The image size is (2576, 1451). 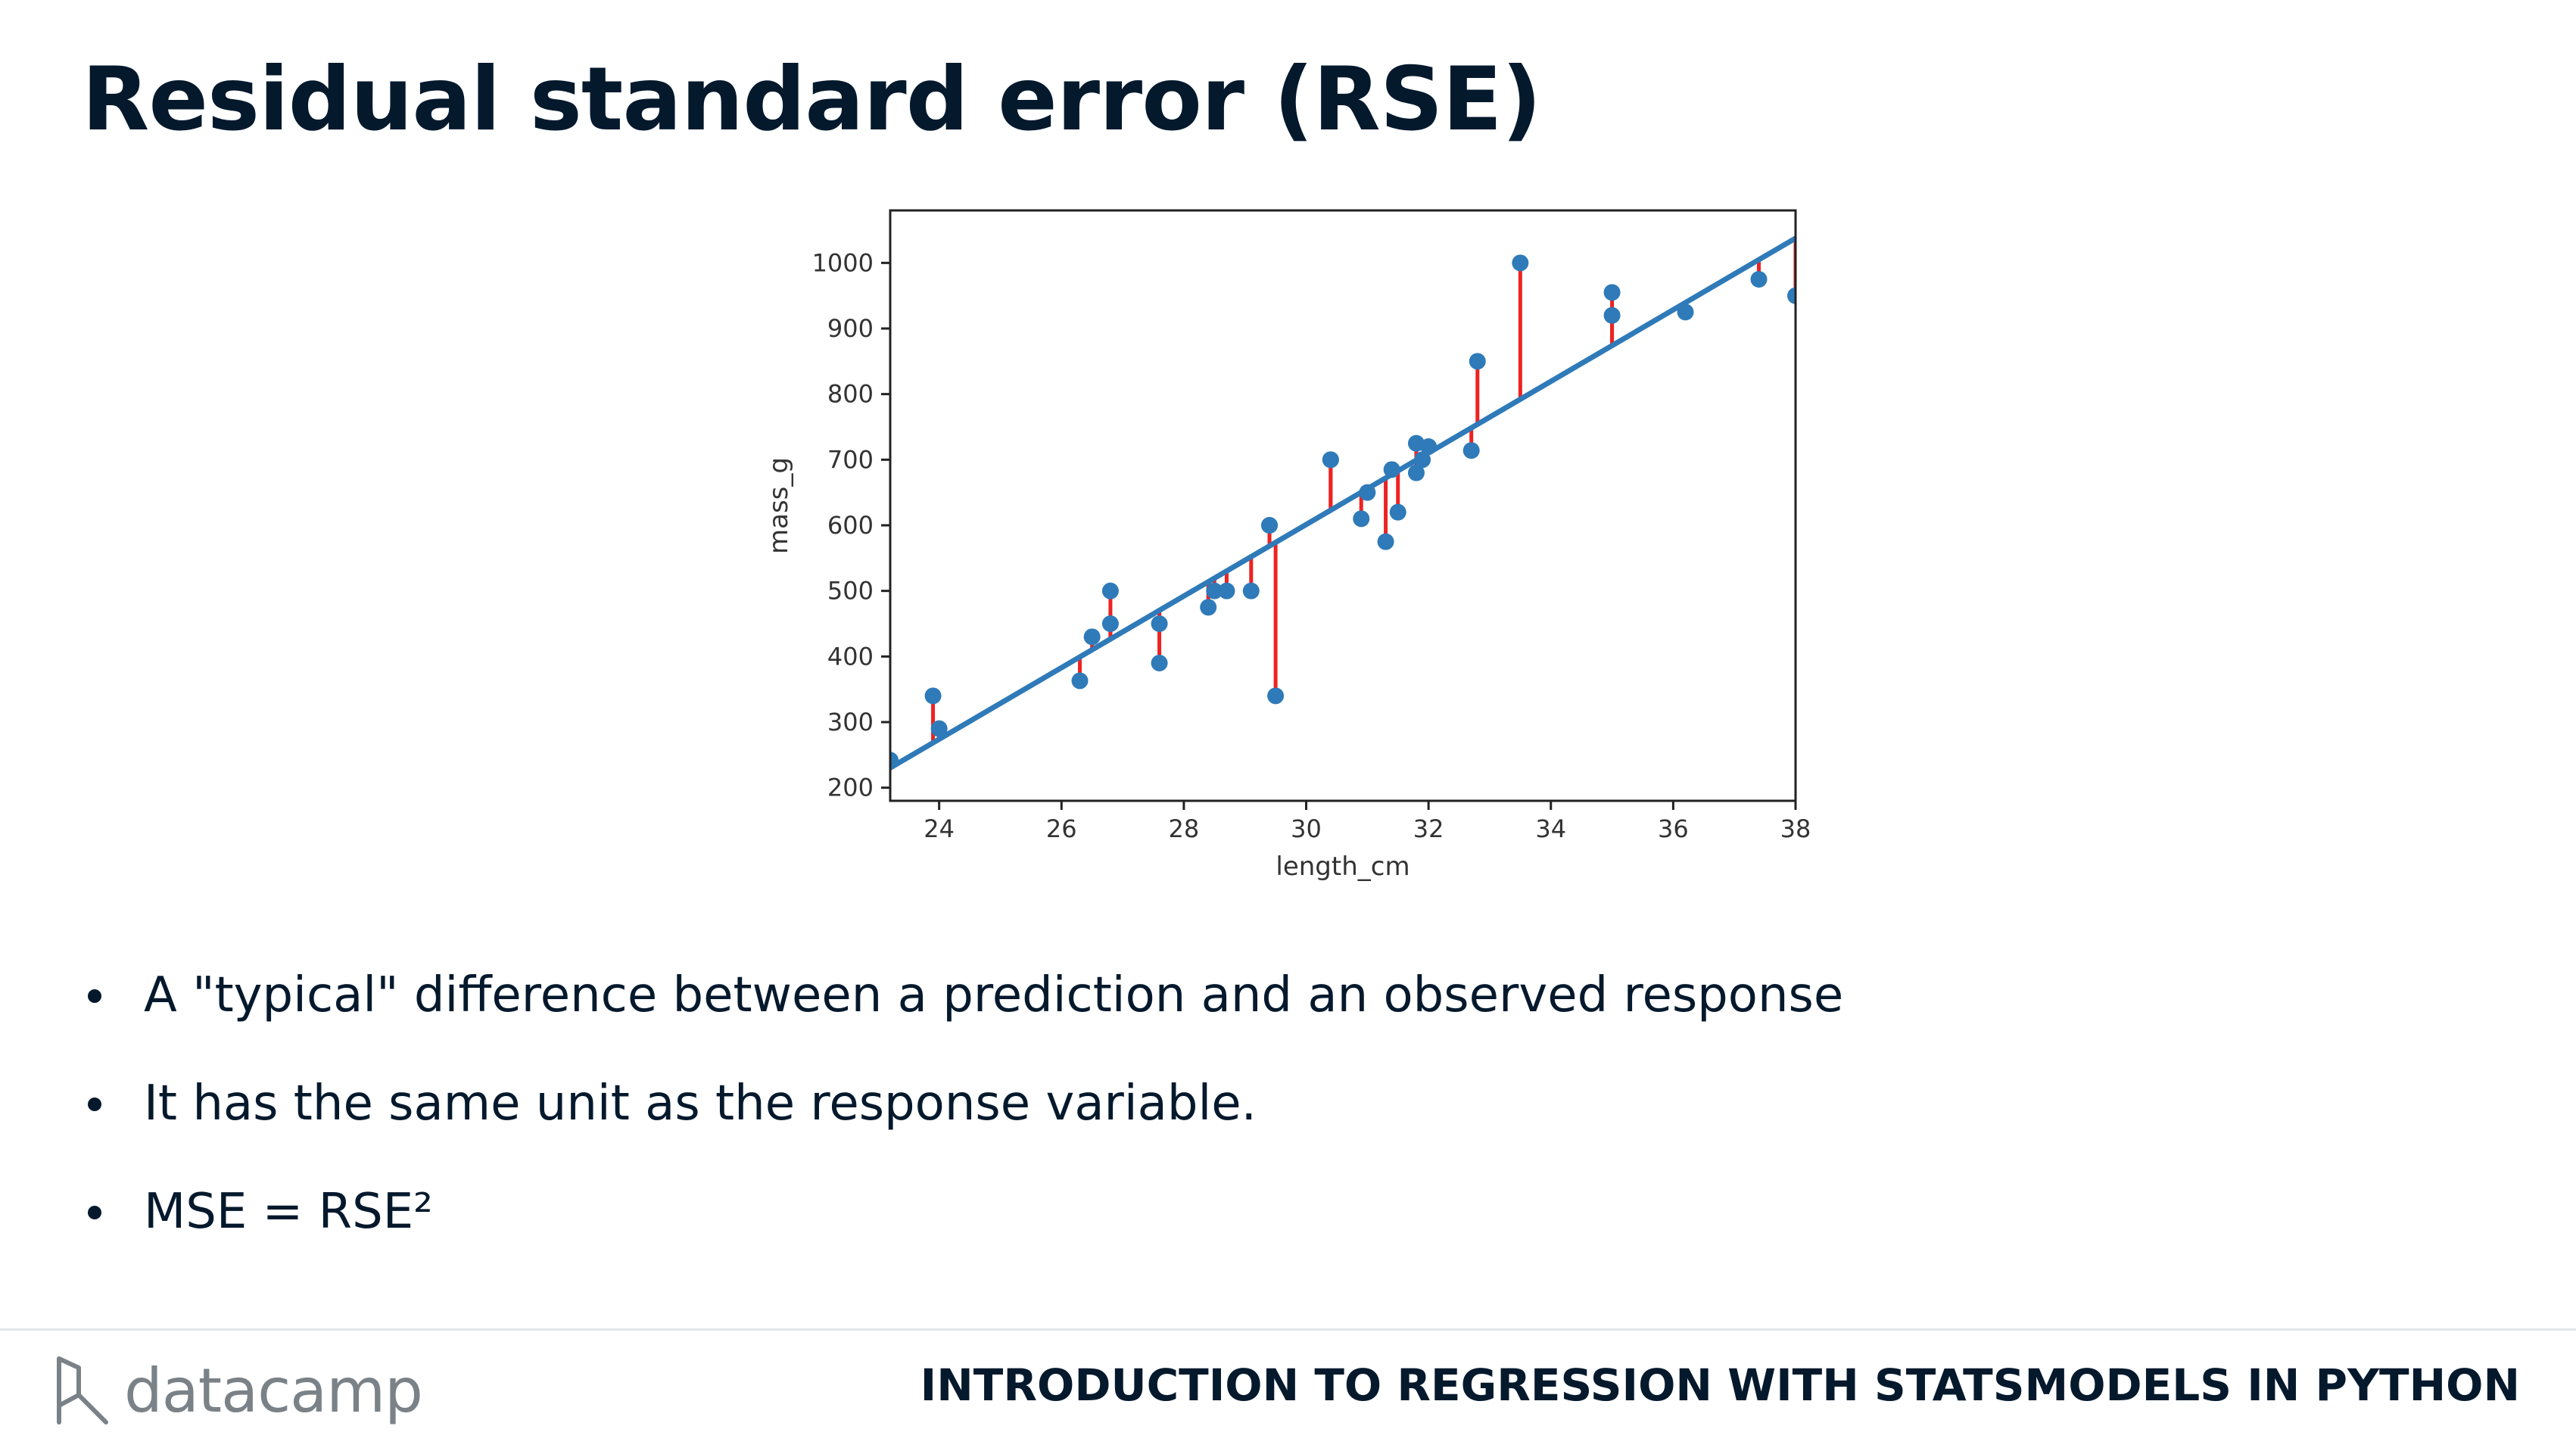 I want to click on y-tick-label: 500, so click(x=850, y=591).